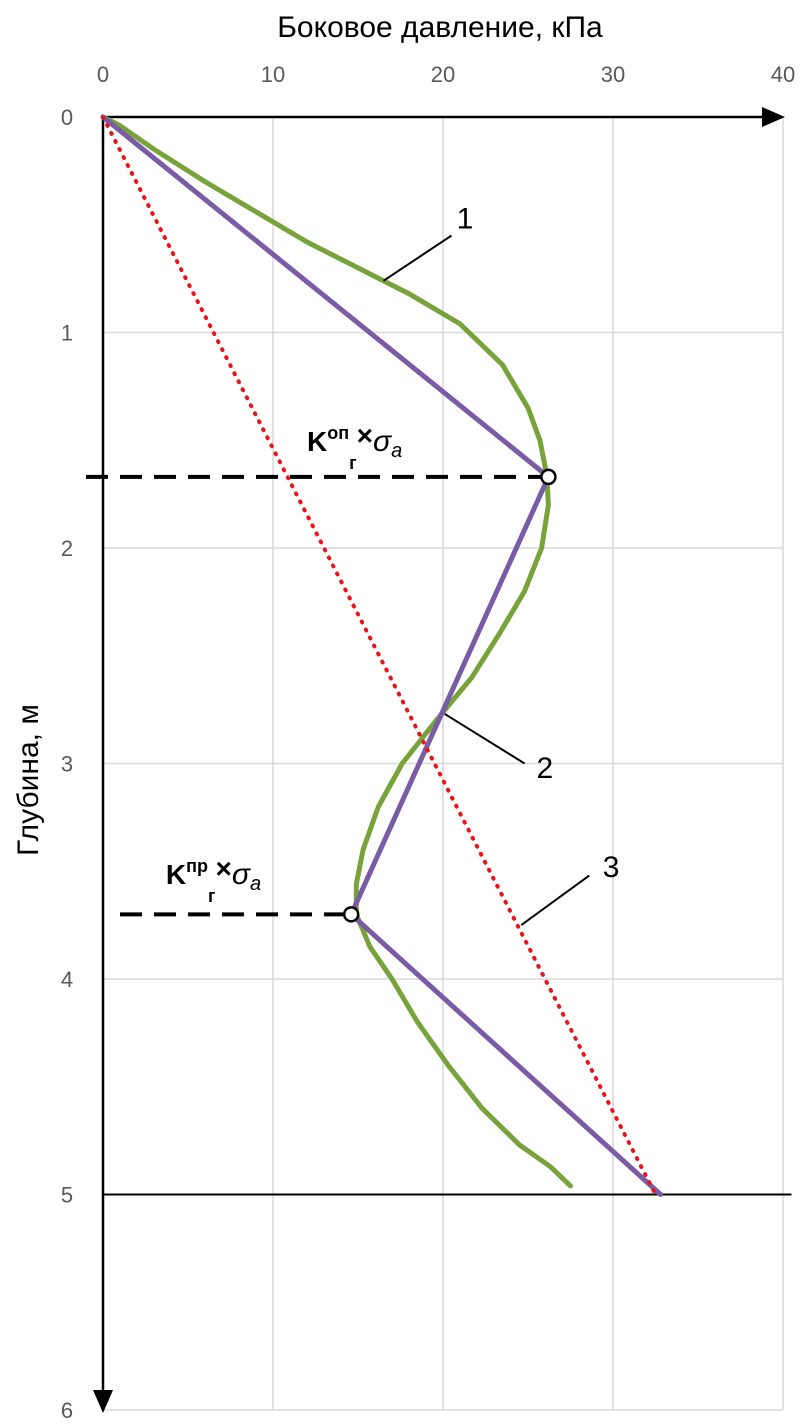  What do you see at coordinates (103, 1401) in the screenshot?
I see `y-axis-arrow-icon` at bounding box center [103, 1401].